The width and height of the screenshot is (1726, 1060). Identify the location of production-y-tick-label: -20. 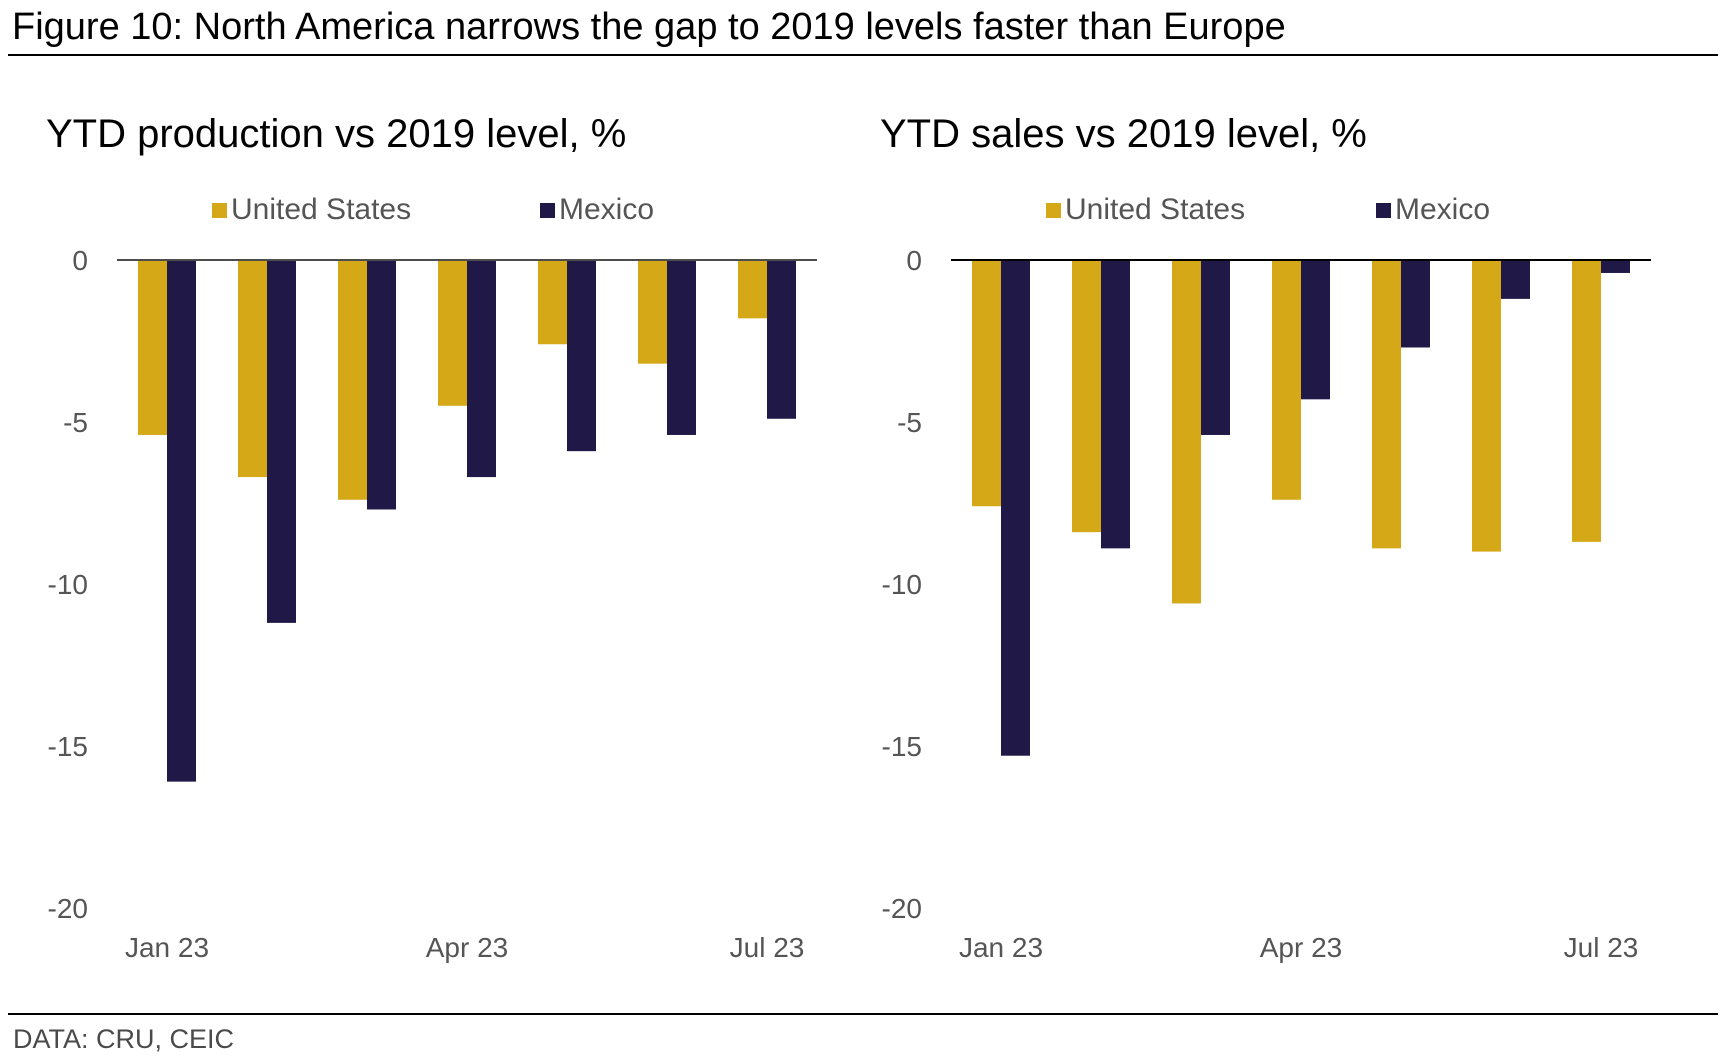
(68, 908).